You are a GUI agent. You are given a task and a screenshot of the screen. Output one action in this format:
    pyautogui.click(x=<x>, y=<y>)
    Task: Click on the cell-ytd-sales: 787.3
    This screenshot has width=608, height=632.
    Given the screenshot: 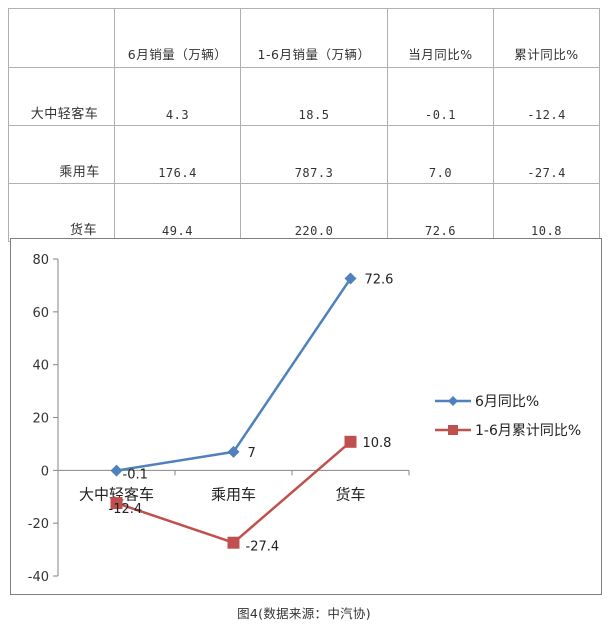 What is the action you would take?
    pyautogui.click(x=314, y=154)
    